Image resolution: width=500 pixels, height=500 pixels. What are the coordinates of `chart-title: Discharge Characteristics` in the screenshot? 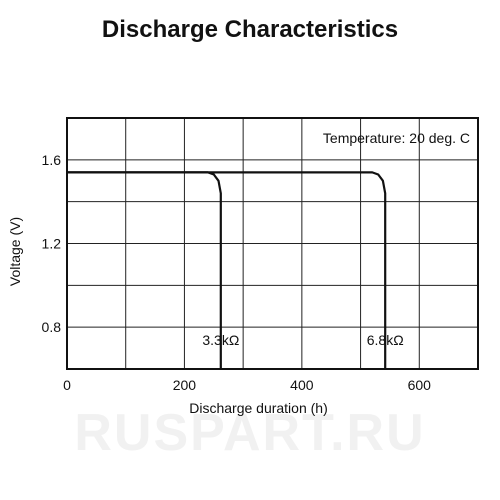 It's located at (250, 29).